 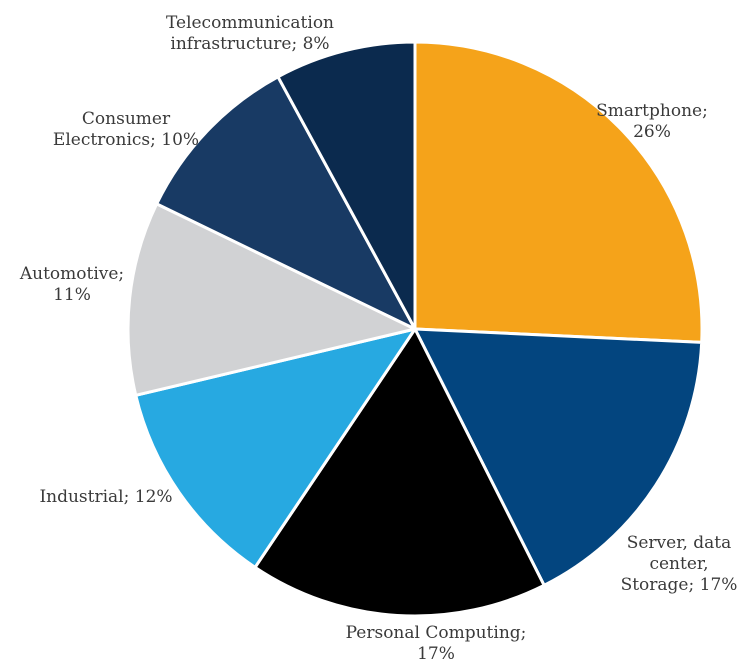 What do you see at coordinates (249, 44) in the screenshot?
I see `slice-label-line: infrastructure; 8%` at bounding box center [249, 44].